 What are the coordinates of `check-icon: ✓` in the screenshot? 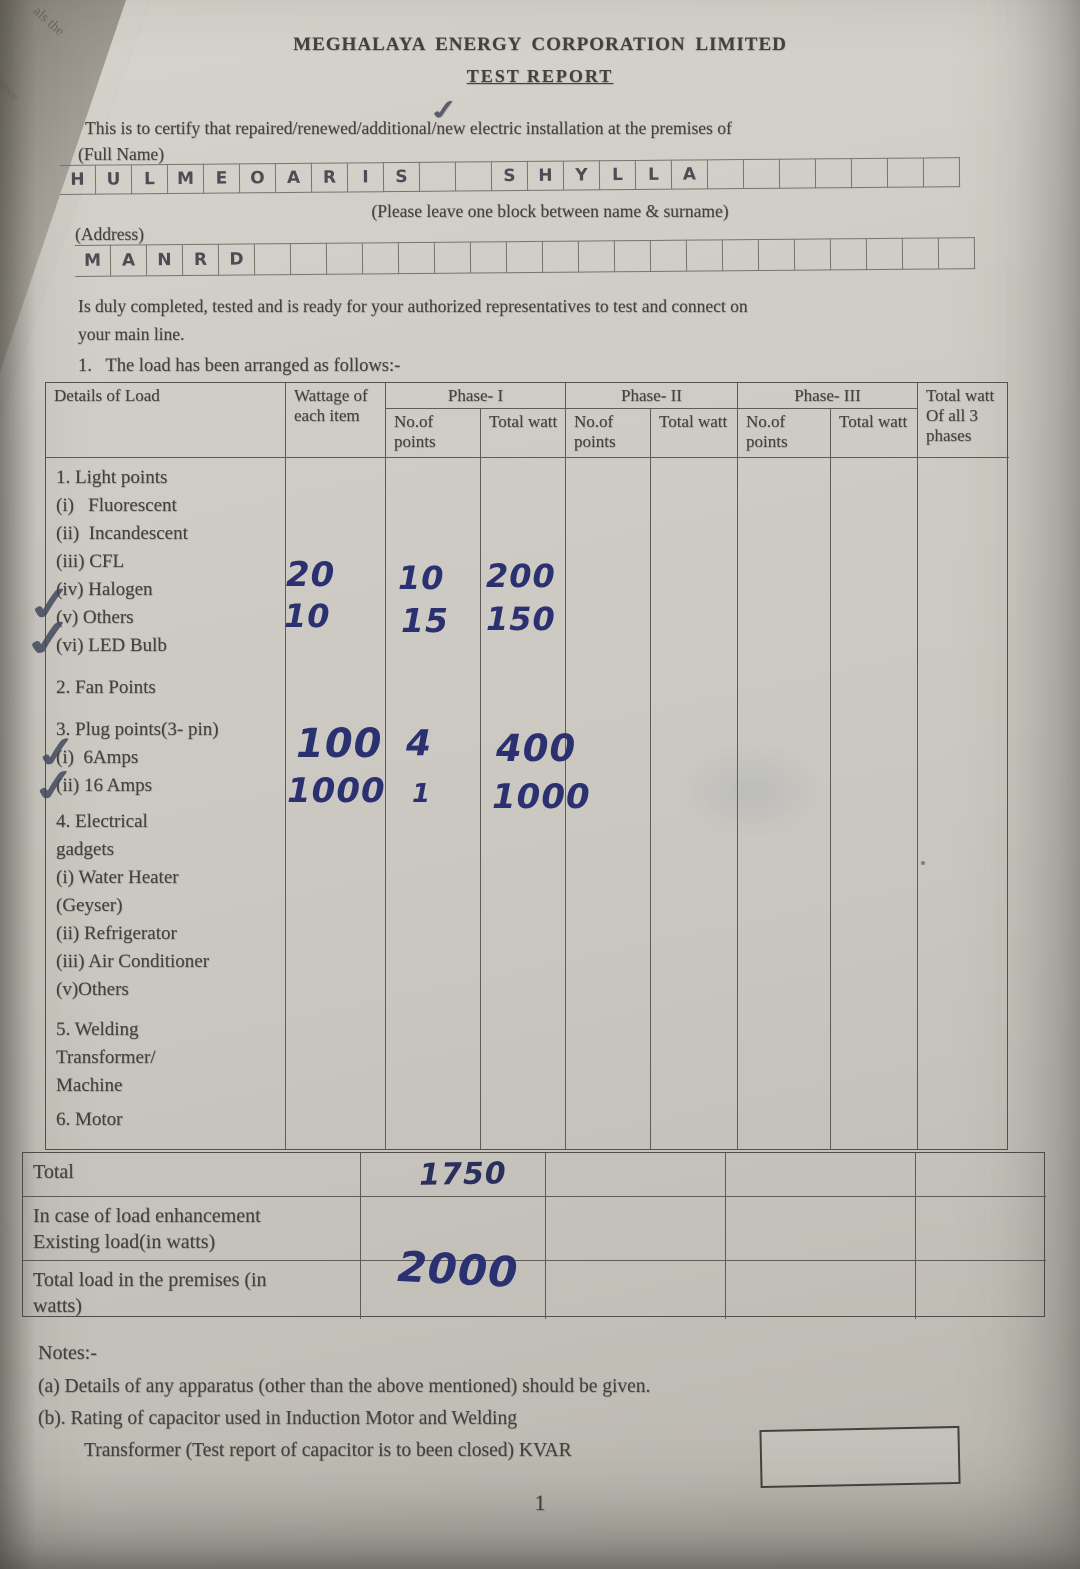 It's located at (49, 639).